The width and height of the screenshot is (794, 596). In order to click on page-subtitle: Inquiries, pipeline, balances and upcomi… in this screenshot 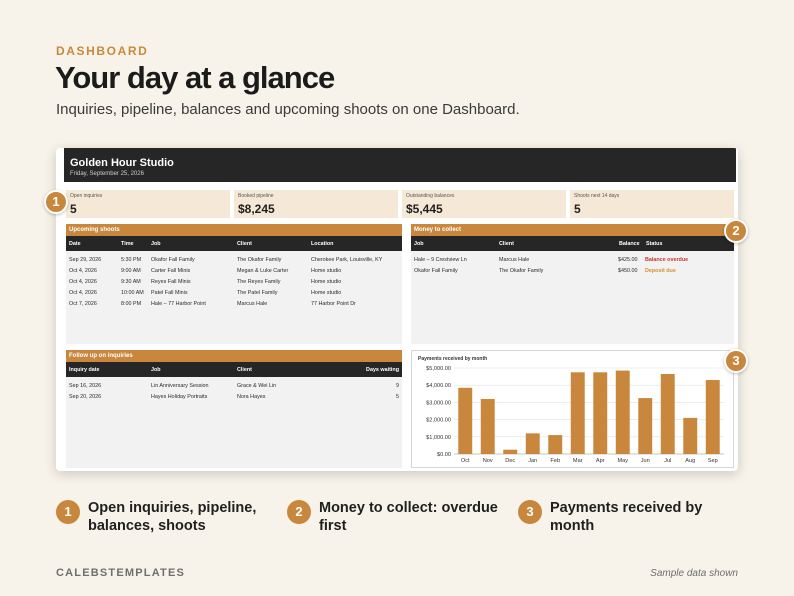, I will do `click(288, 109)`.